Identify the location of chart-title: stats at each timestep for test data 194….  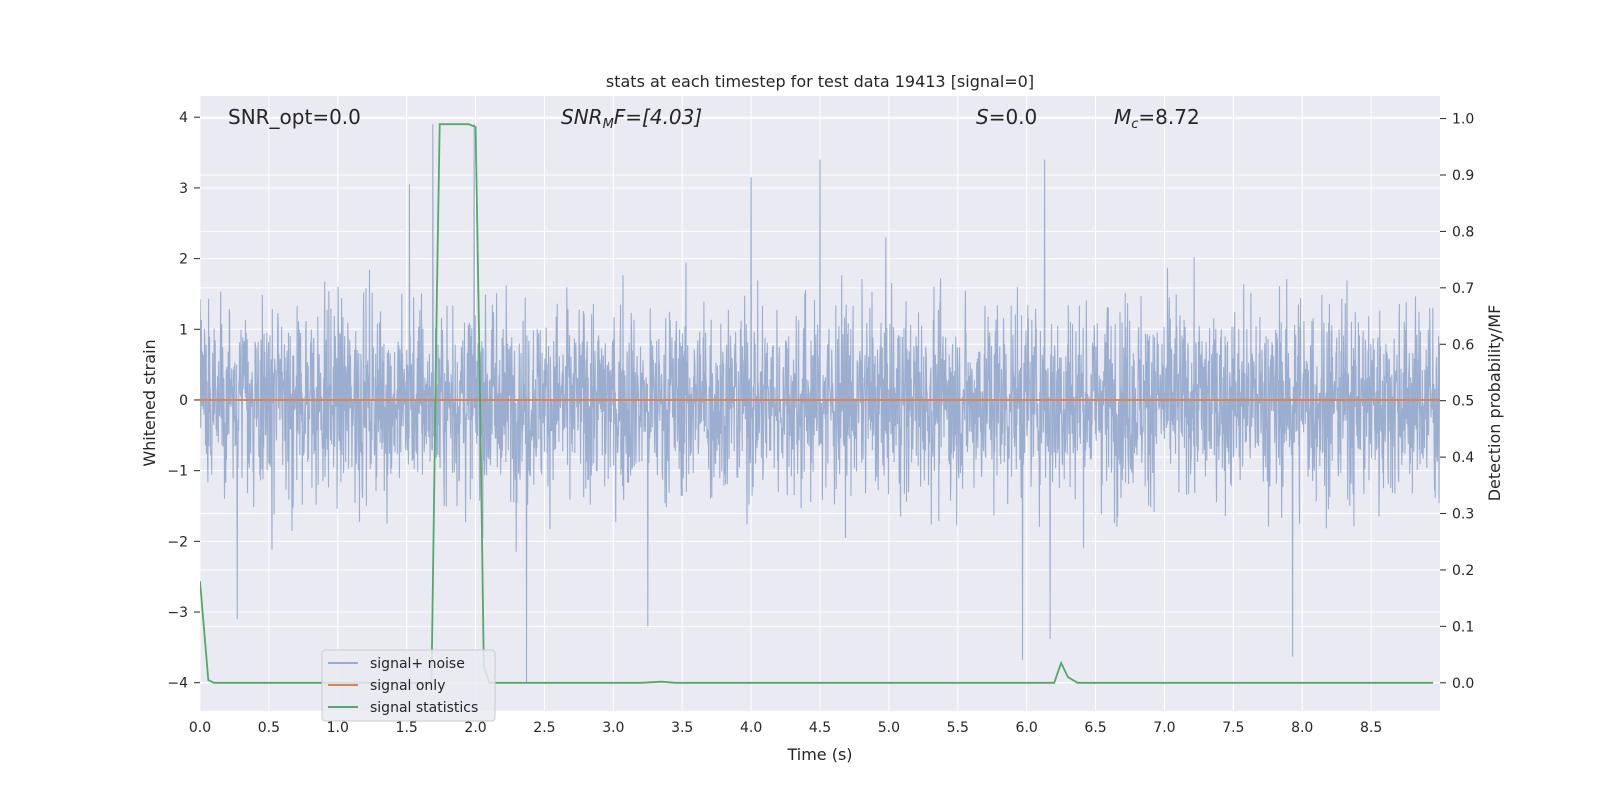
(820, 81).